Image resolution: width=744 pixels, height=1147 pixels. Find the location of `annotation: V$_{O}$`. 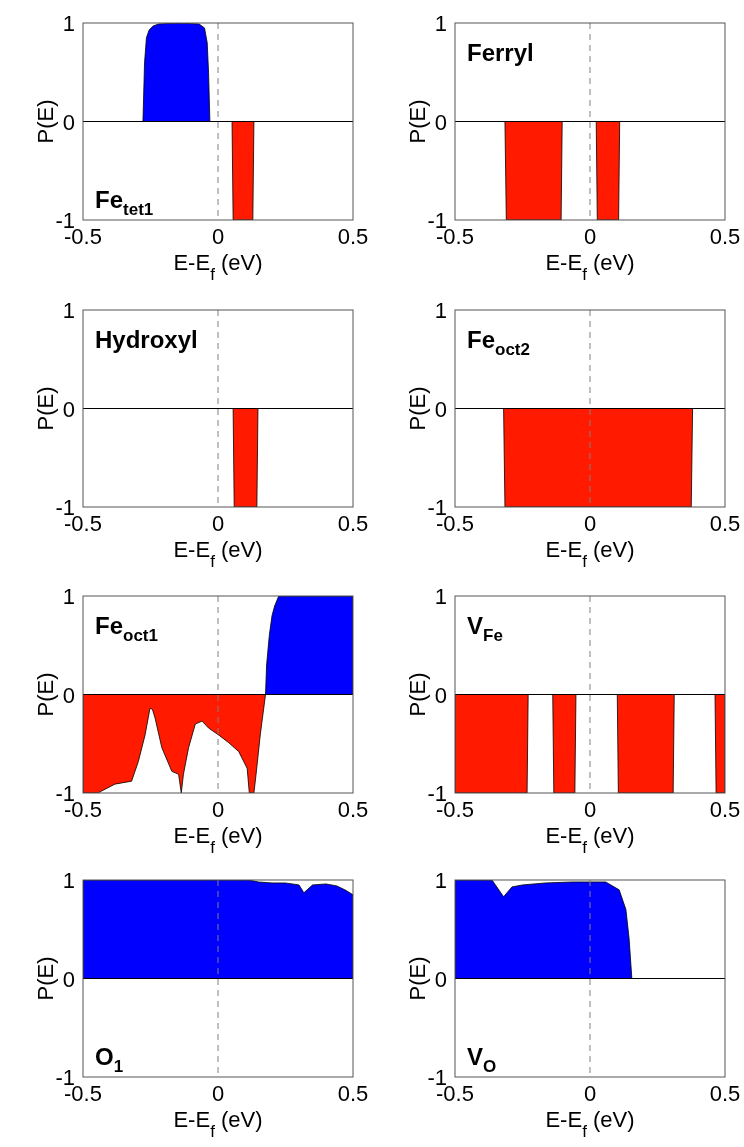

annotation: V$_{O}$ is located at coordinates (482, 1059).